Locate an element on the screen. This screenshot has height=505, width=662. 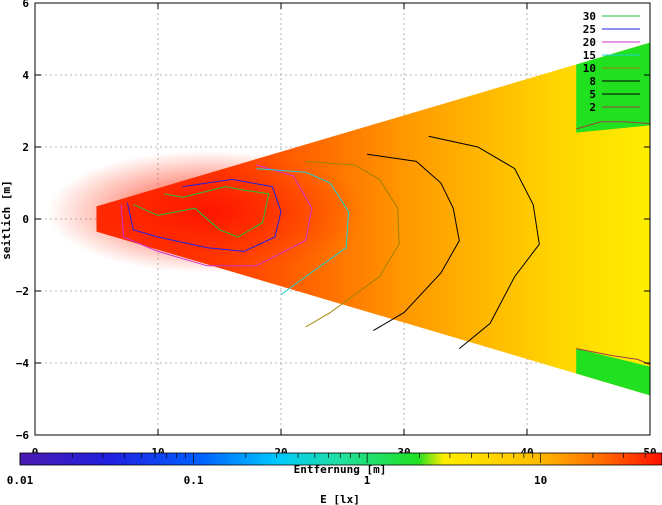
y-tick-label: −6 is located at coordinates (23, 435).